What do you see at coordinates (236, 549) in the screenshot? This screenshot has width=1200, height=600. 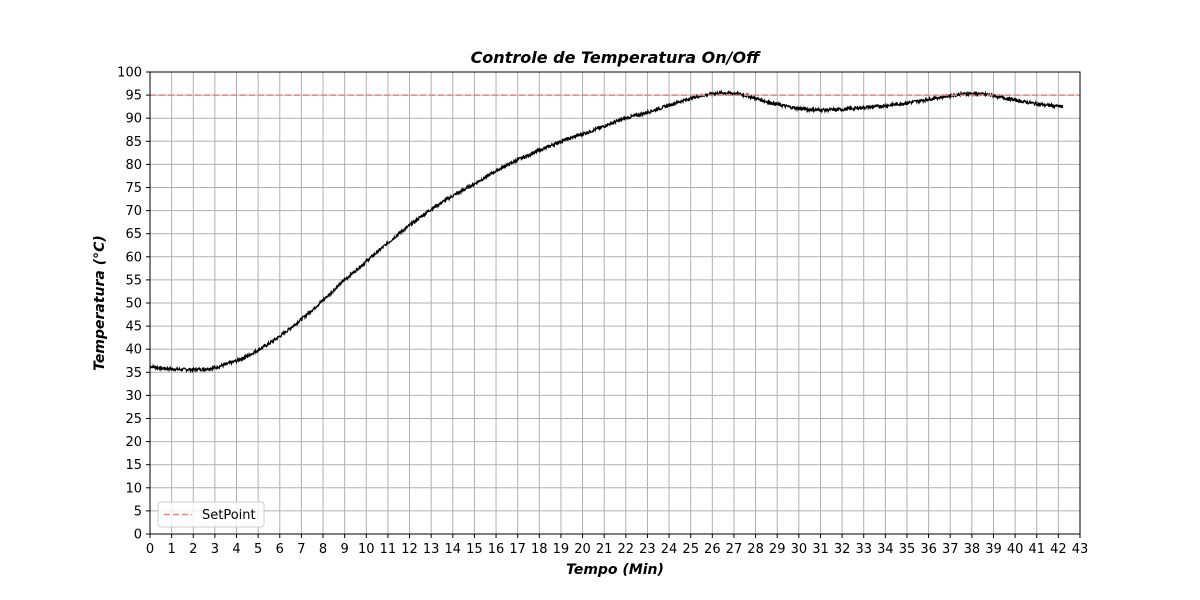 I see `x-tick-label: 4` at bounding box center [236, 549].